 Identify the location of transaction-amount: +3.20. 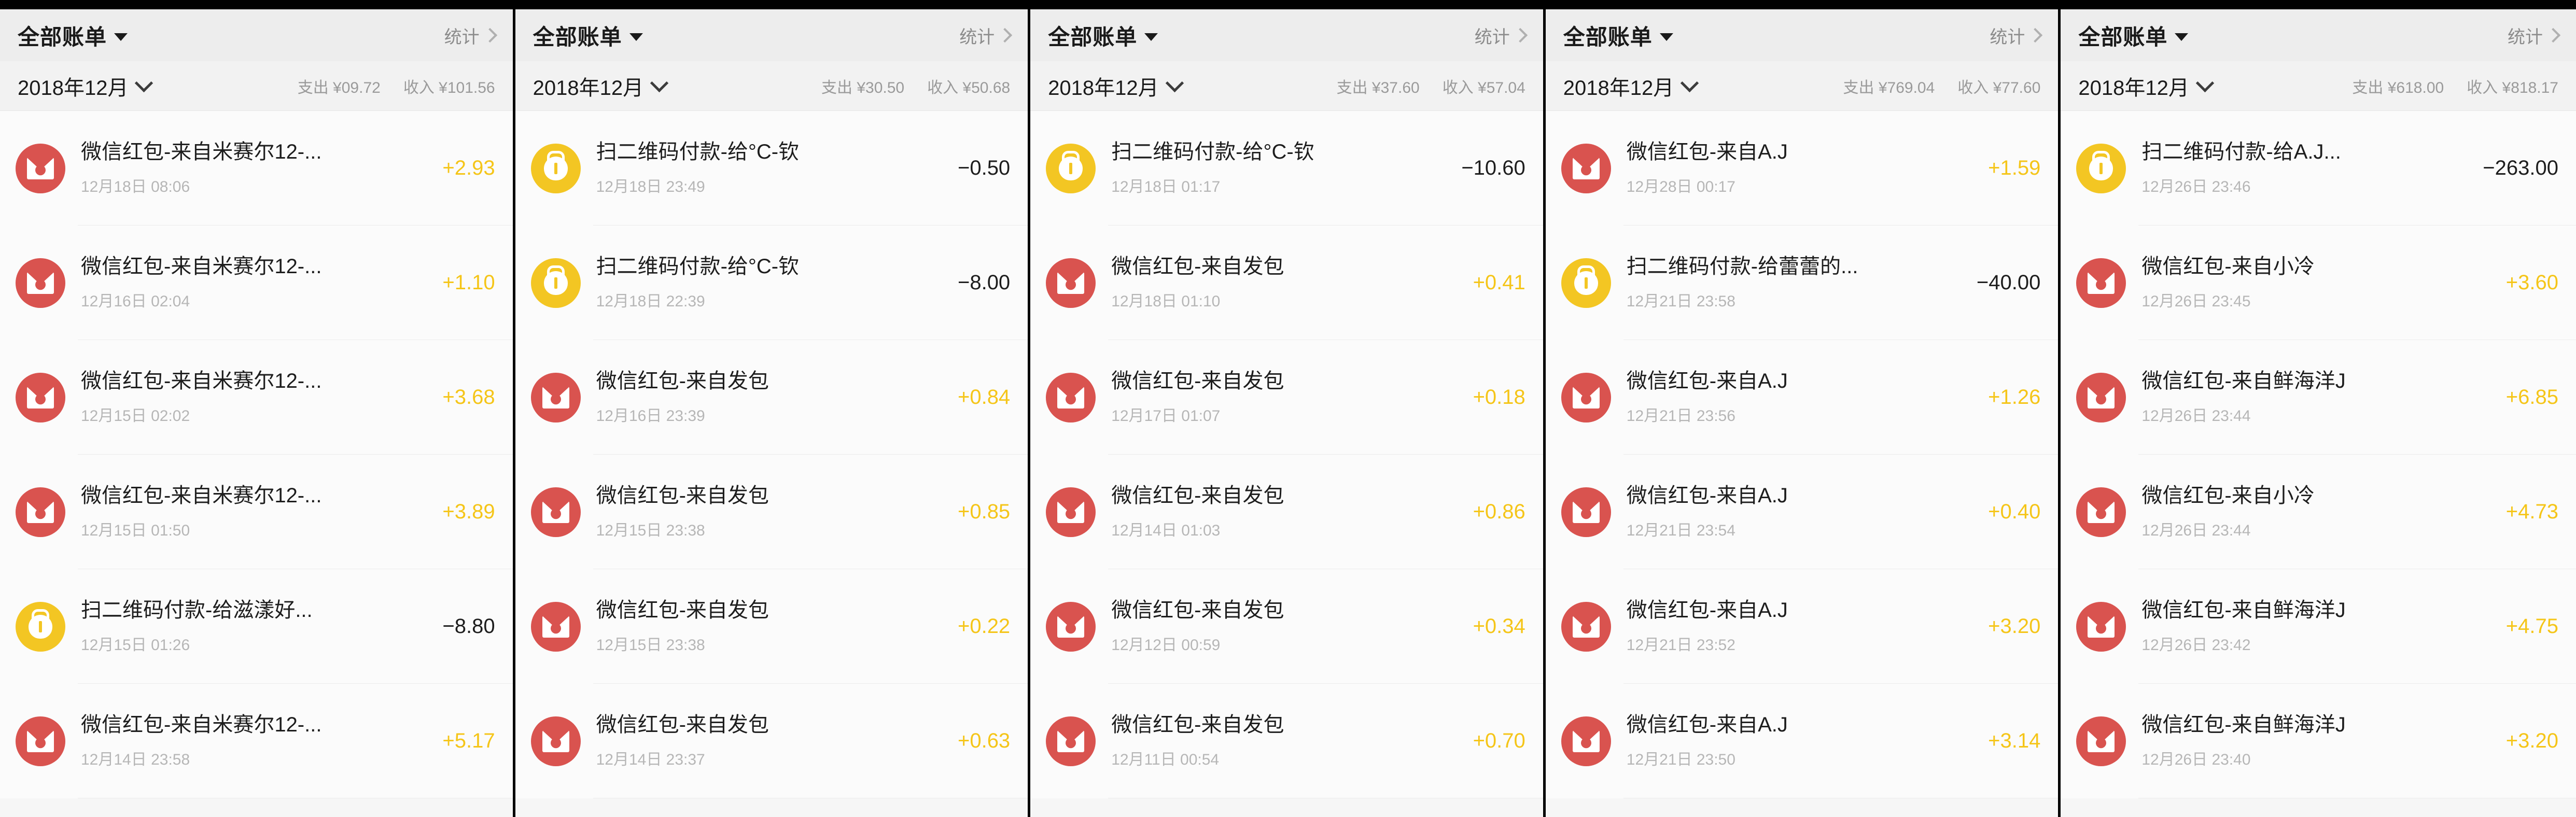
(2531, 740).